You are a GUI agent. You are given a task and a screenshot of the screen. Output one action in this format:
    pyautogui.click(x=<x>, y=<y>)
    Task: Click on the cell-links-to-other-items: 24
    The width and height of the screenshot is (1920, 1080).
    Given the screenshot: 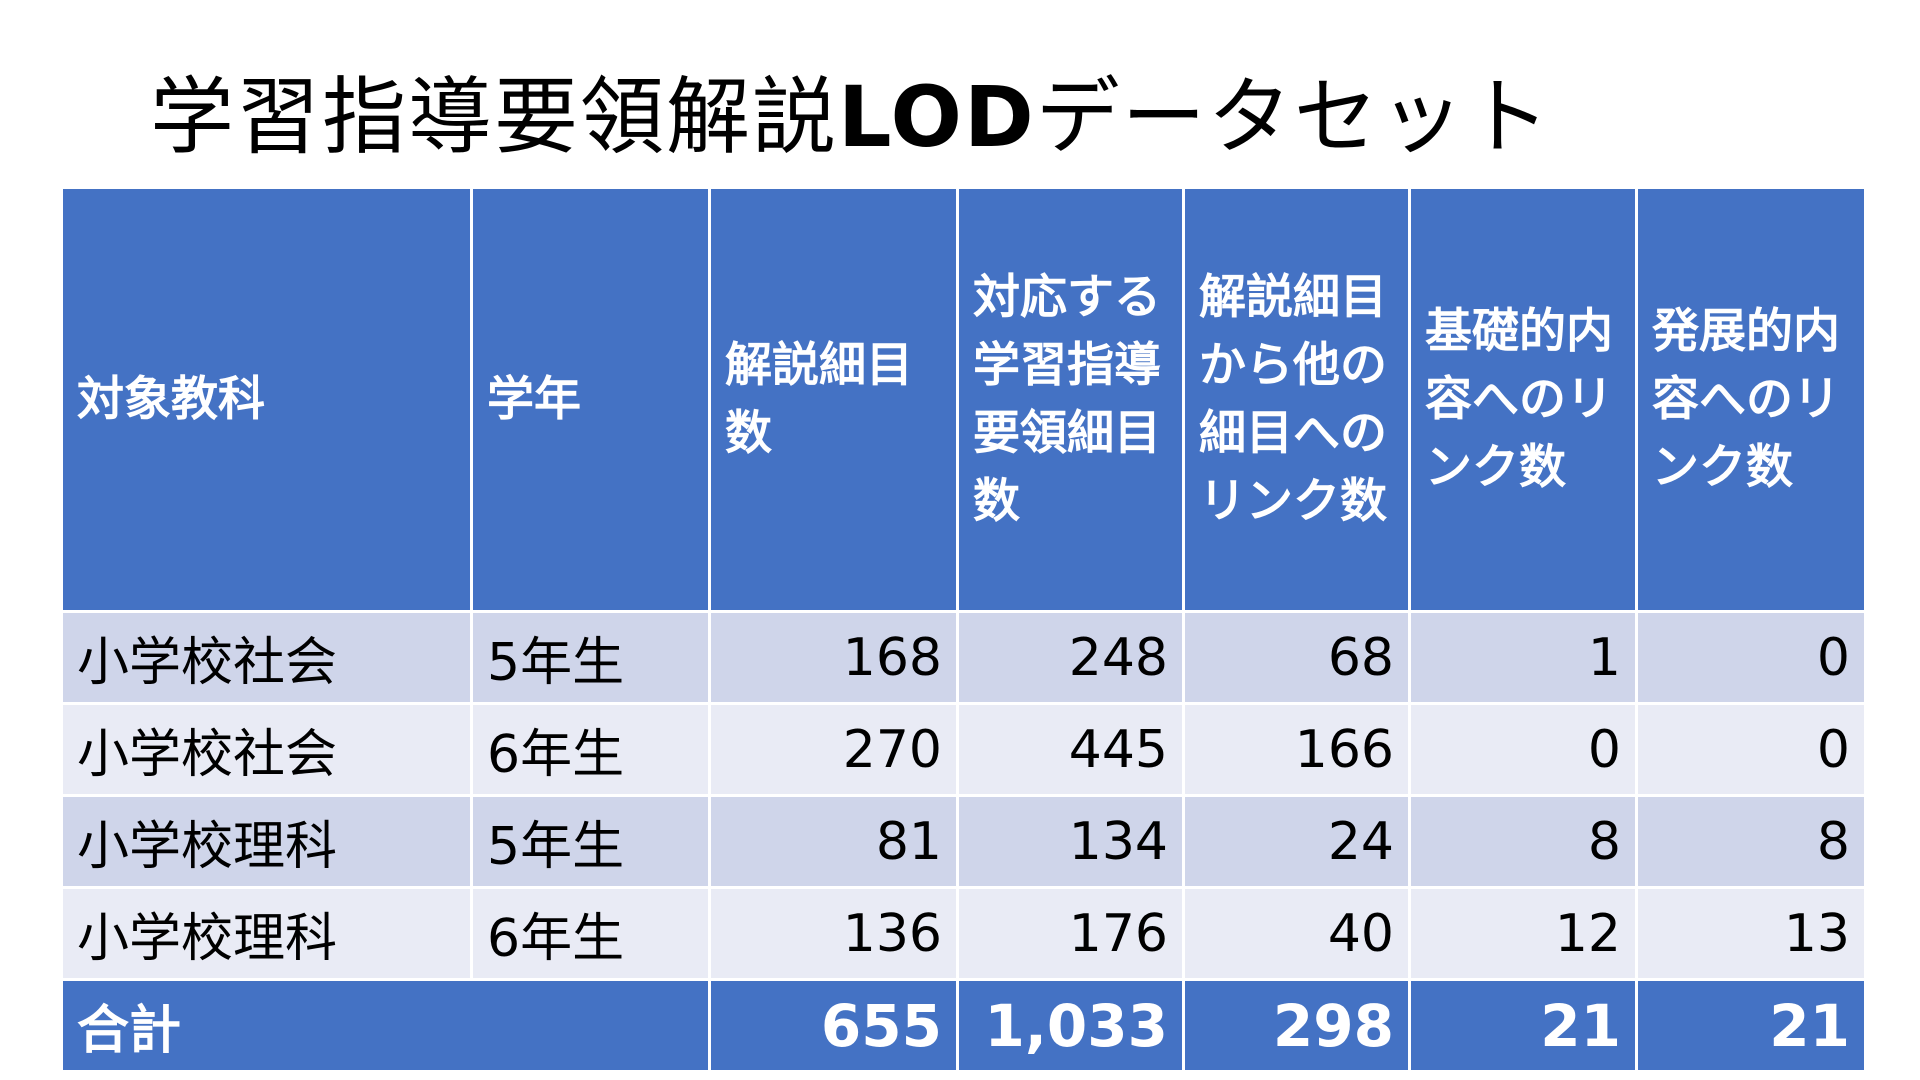 What is the action you would take?
    pyautogui.click(x=1296, y=841)
    